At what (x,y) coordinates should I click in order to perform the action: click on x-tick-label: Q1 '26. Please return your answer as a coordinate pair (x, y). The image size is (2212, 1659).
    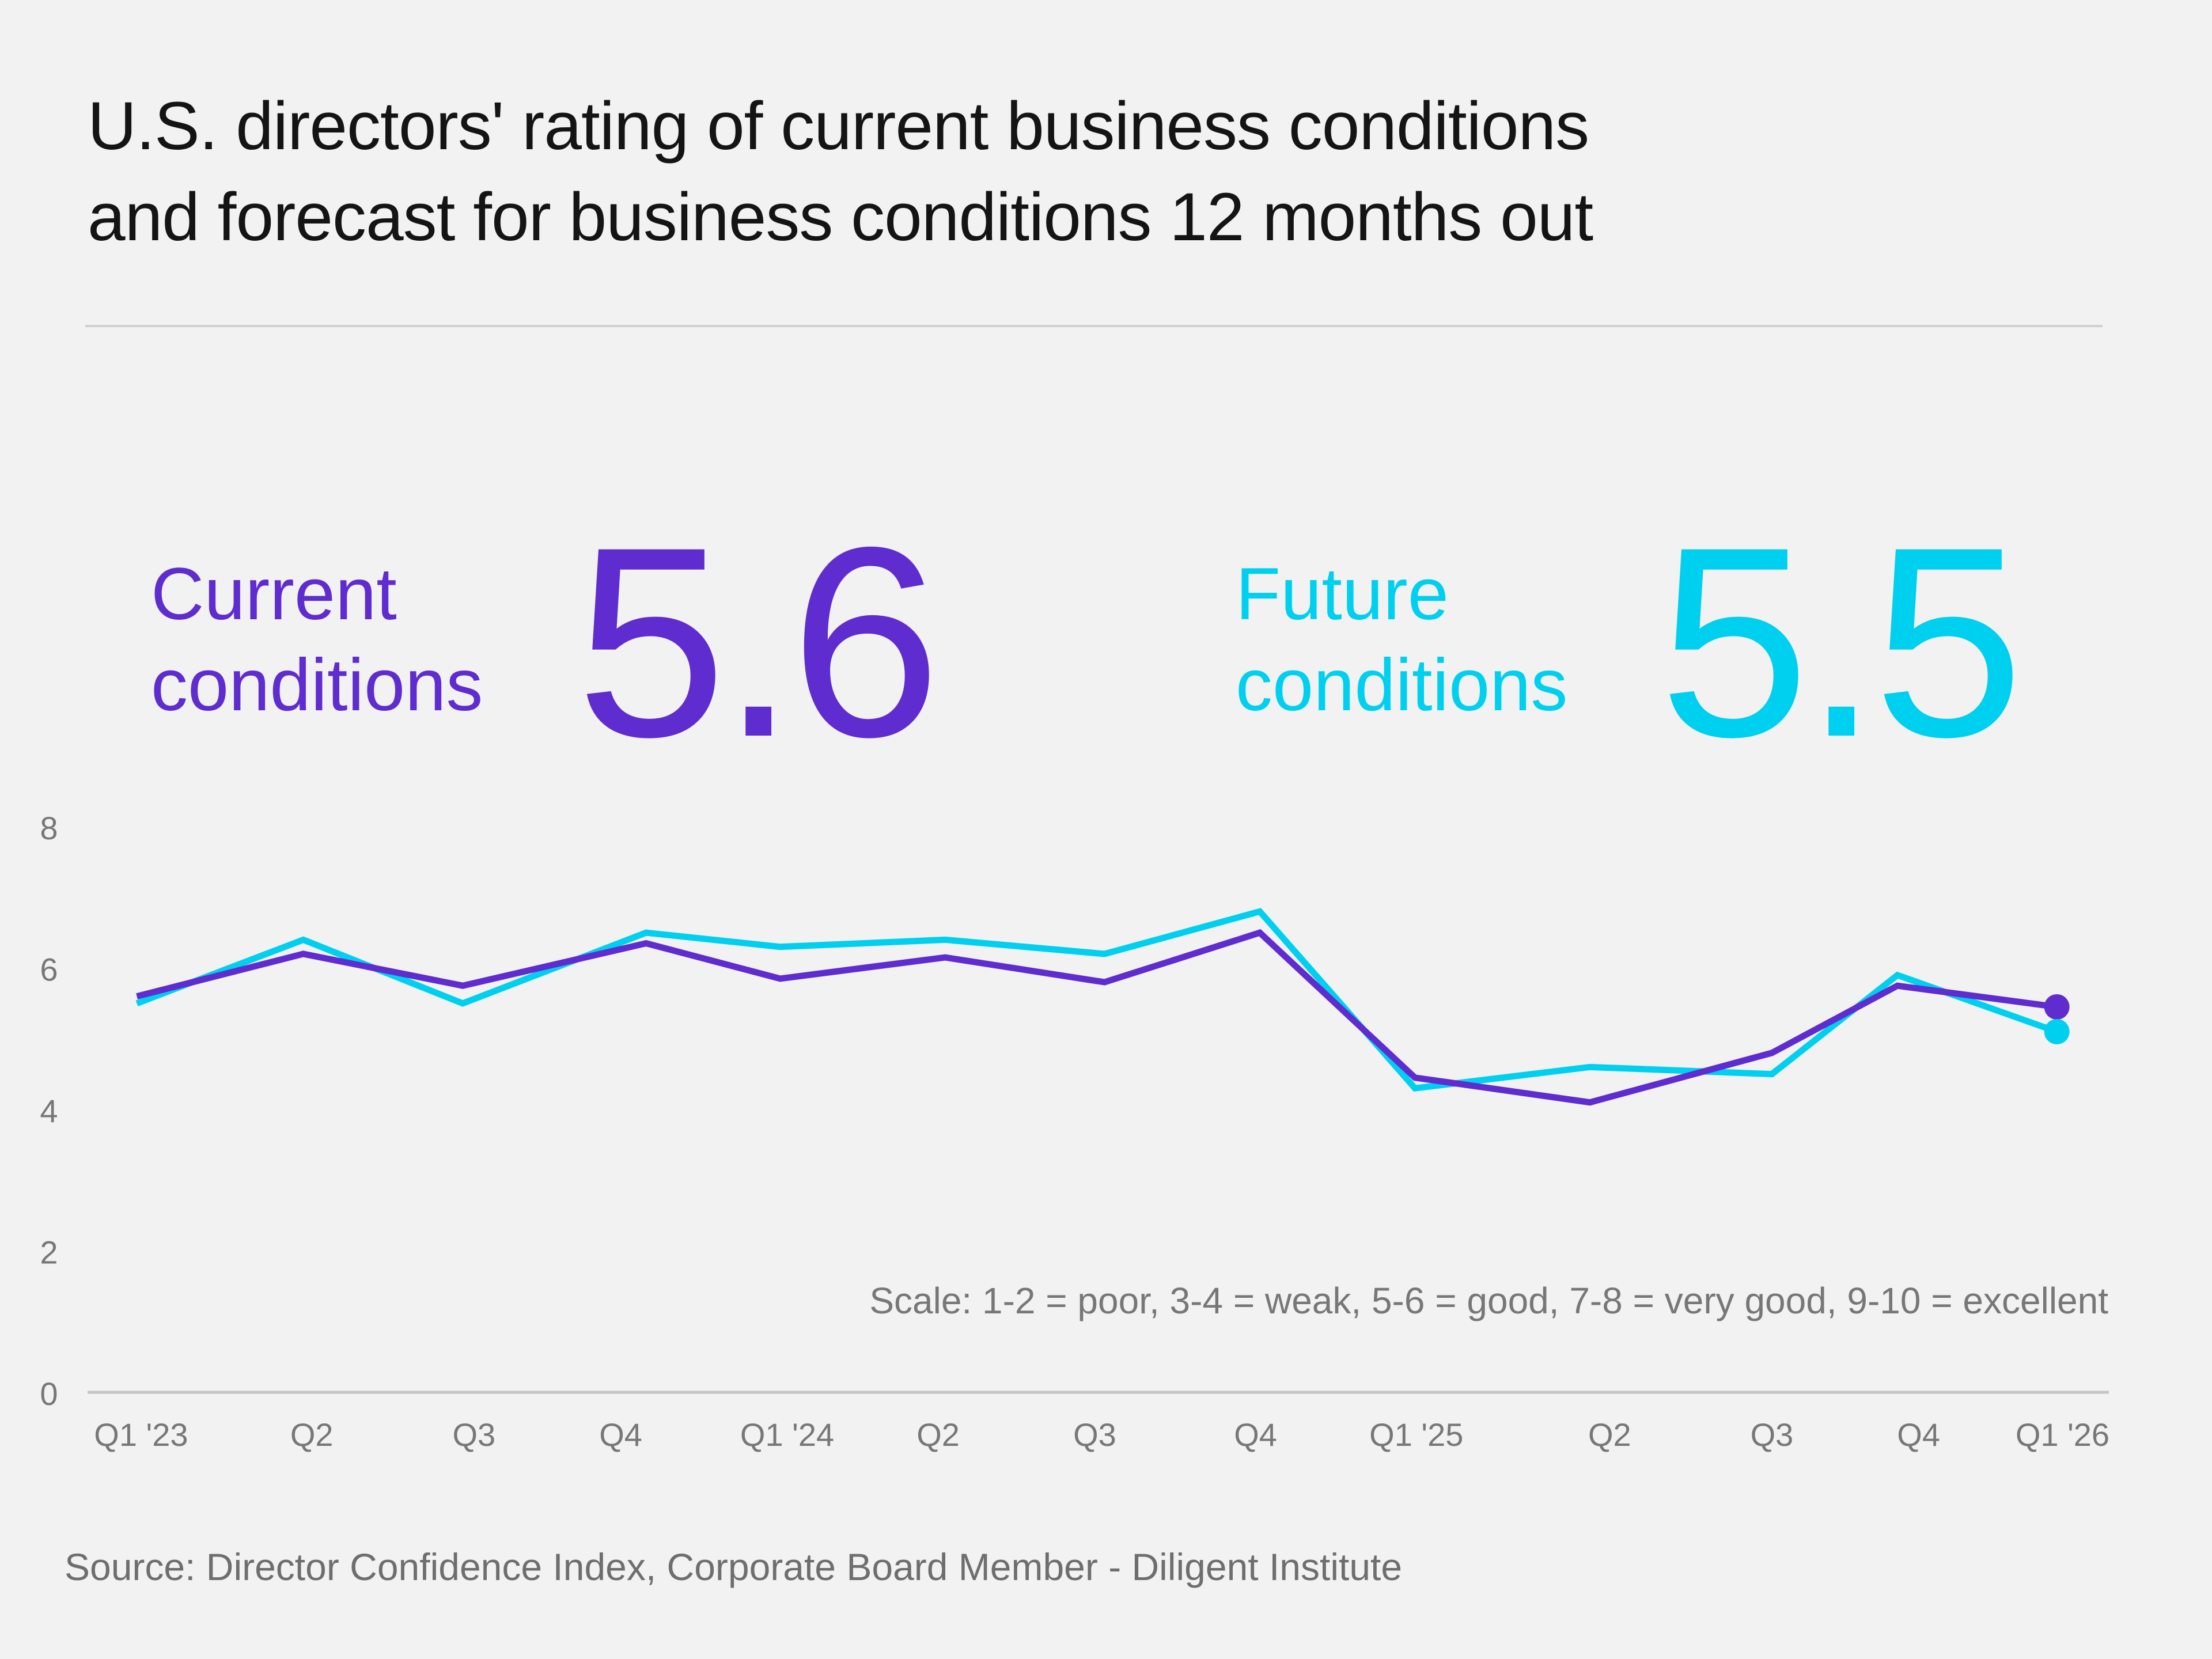
    Looking at the image, I should click on (2062, 1434).